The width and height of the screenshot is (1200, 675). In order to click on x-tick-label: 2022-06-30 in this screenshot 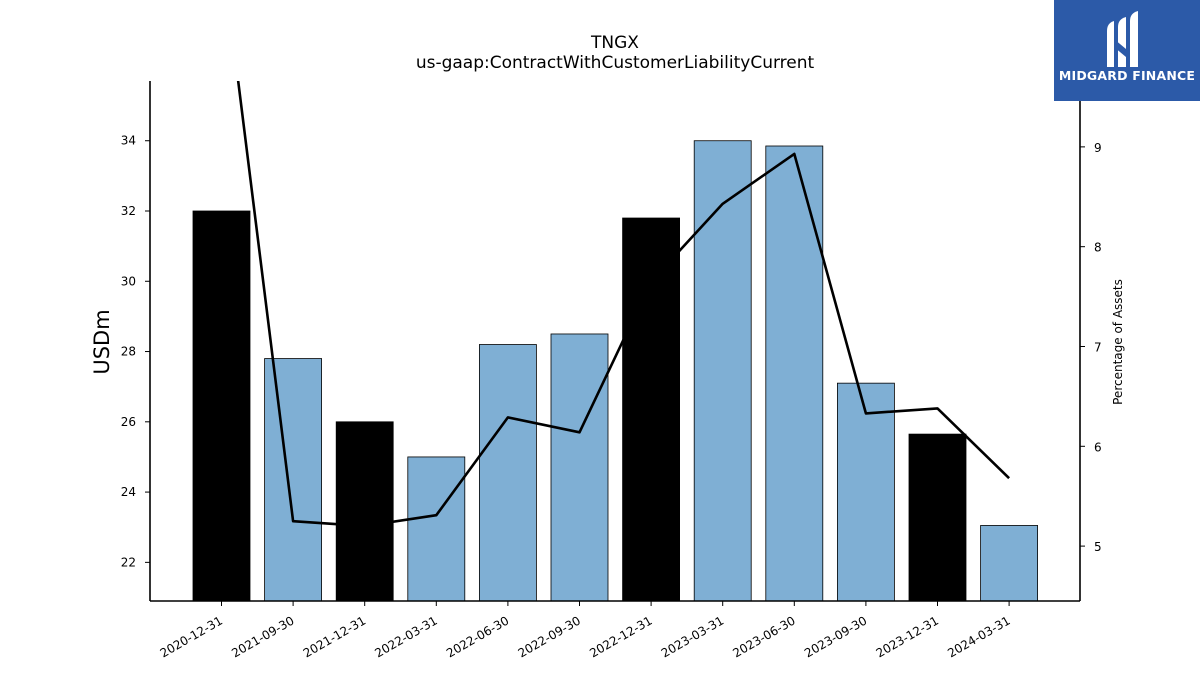, I will do `click(477, 636)`.